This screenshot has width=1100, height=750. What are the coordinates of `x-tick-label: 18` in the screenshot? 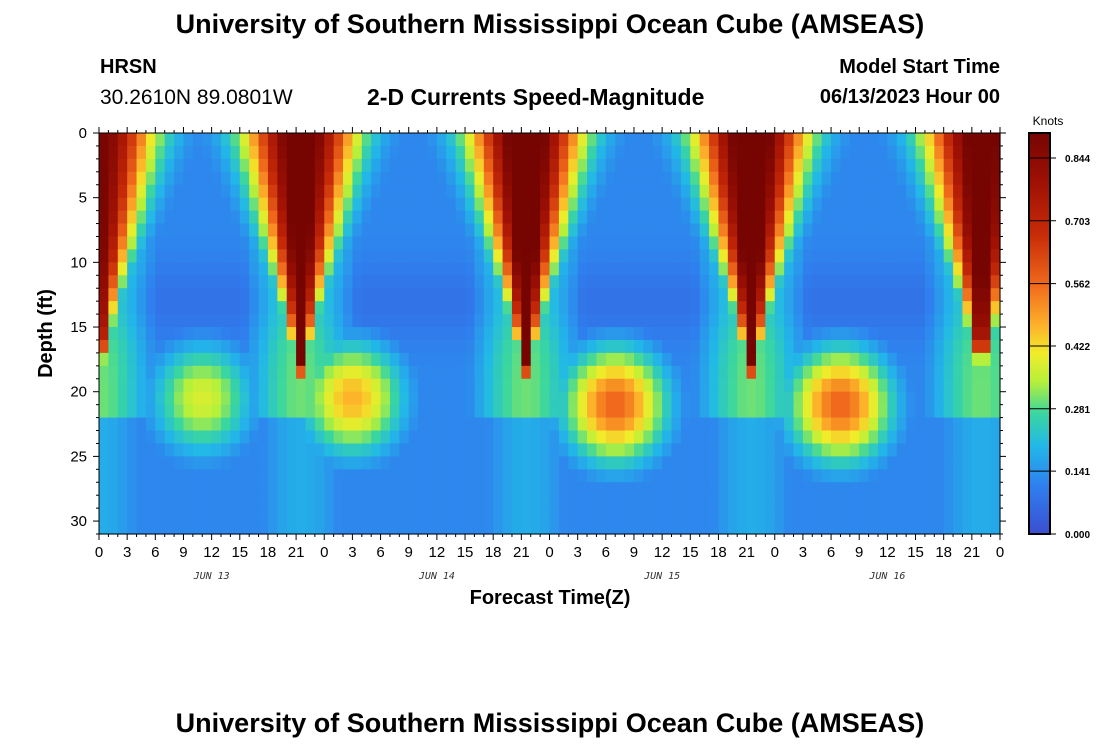 It's located at (943, 552).